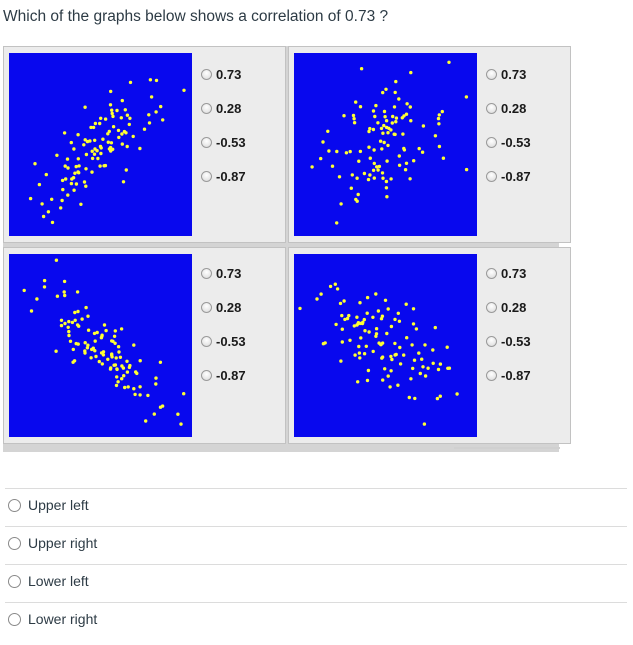 Image resolution: width=633 pixels, height=645 pixels. I want to click on answer-lower-left: Lower left, so click(48, 581).